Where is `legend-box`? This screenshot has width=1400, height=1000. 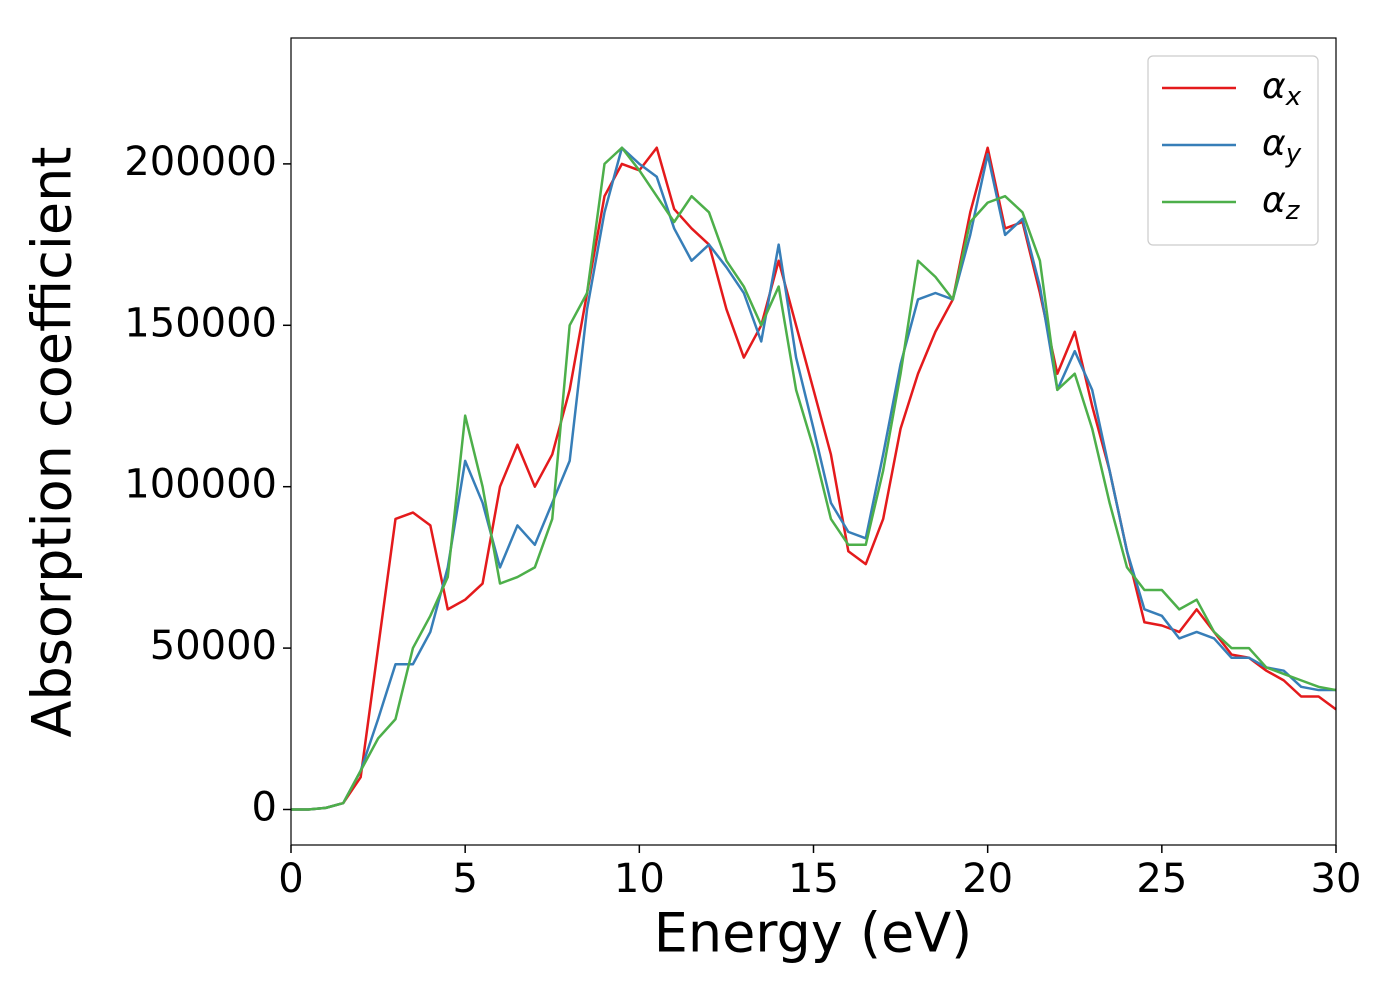
legend-box is located at coordinates (1233, 150).